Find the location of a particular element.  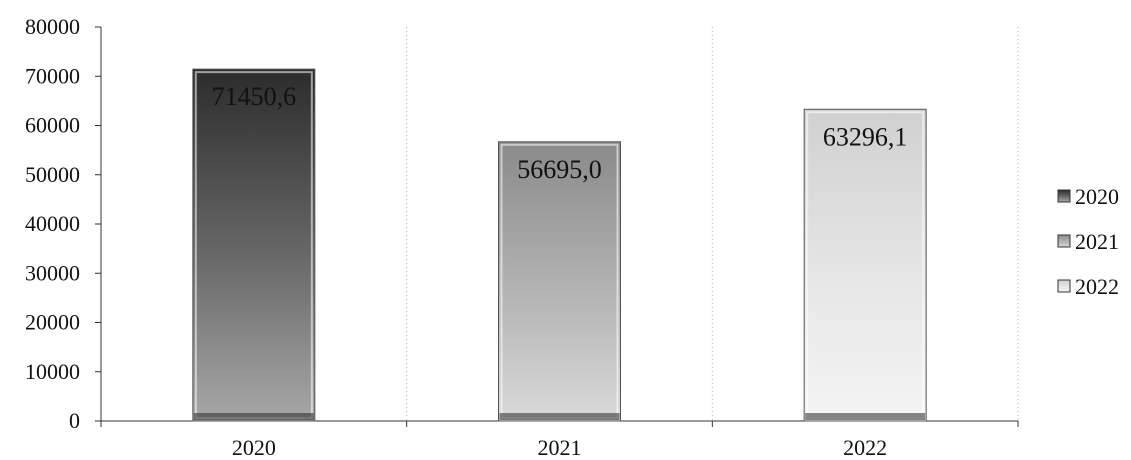

y-tick-label: 30000 is located at coordinates (52, 272).